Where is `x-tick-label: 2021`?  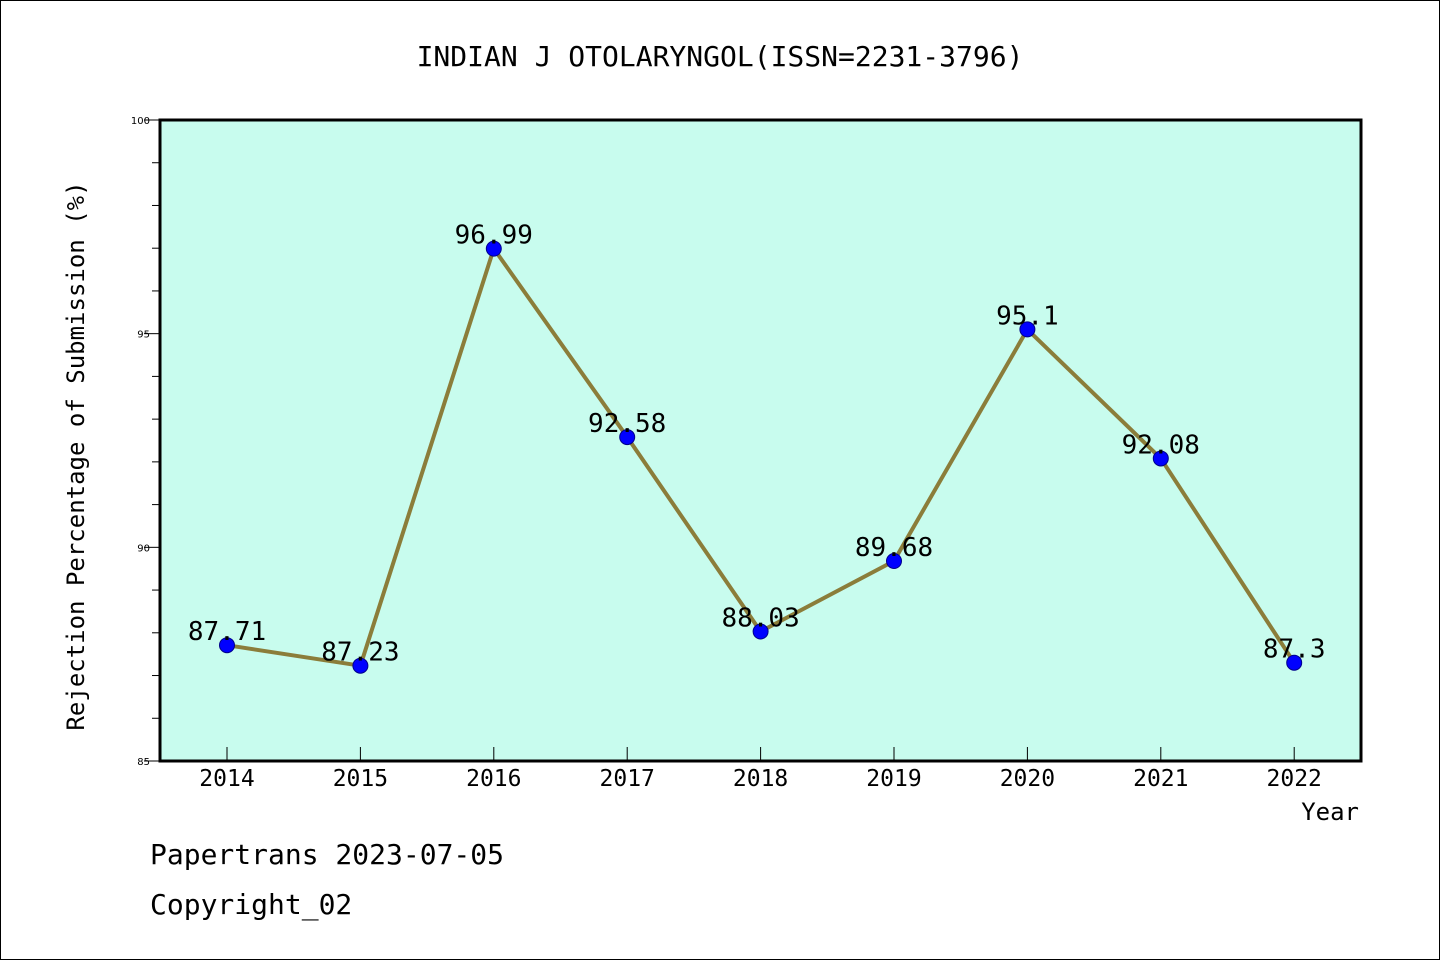 x-tick-label: 2021 is located at coordinates (1160, 779).